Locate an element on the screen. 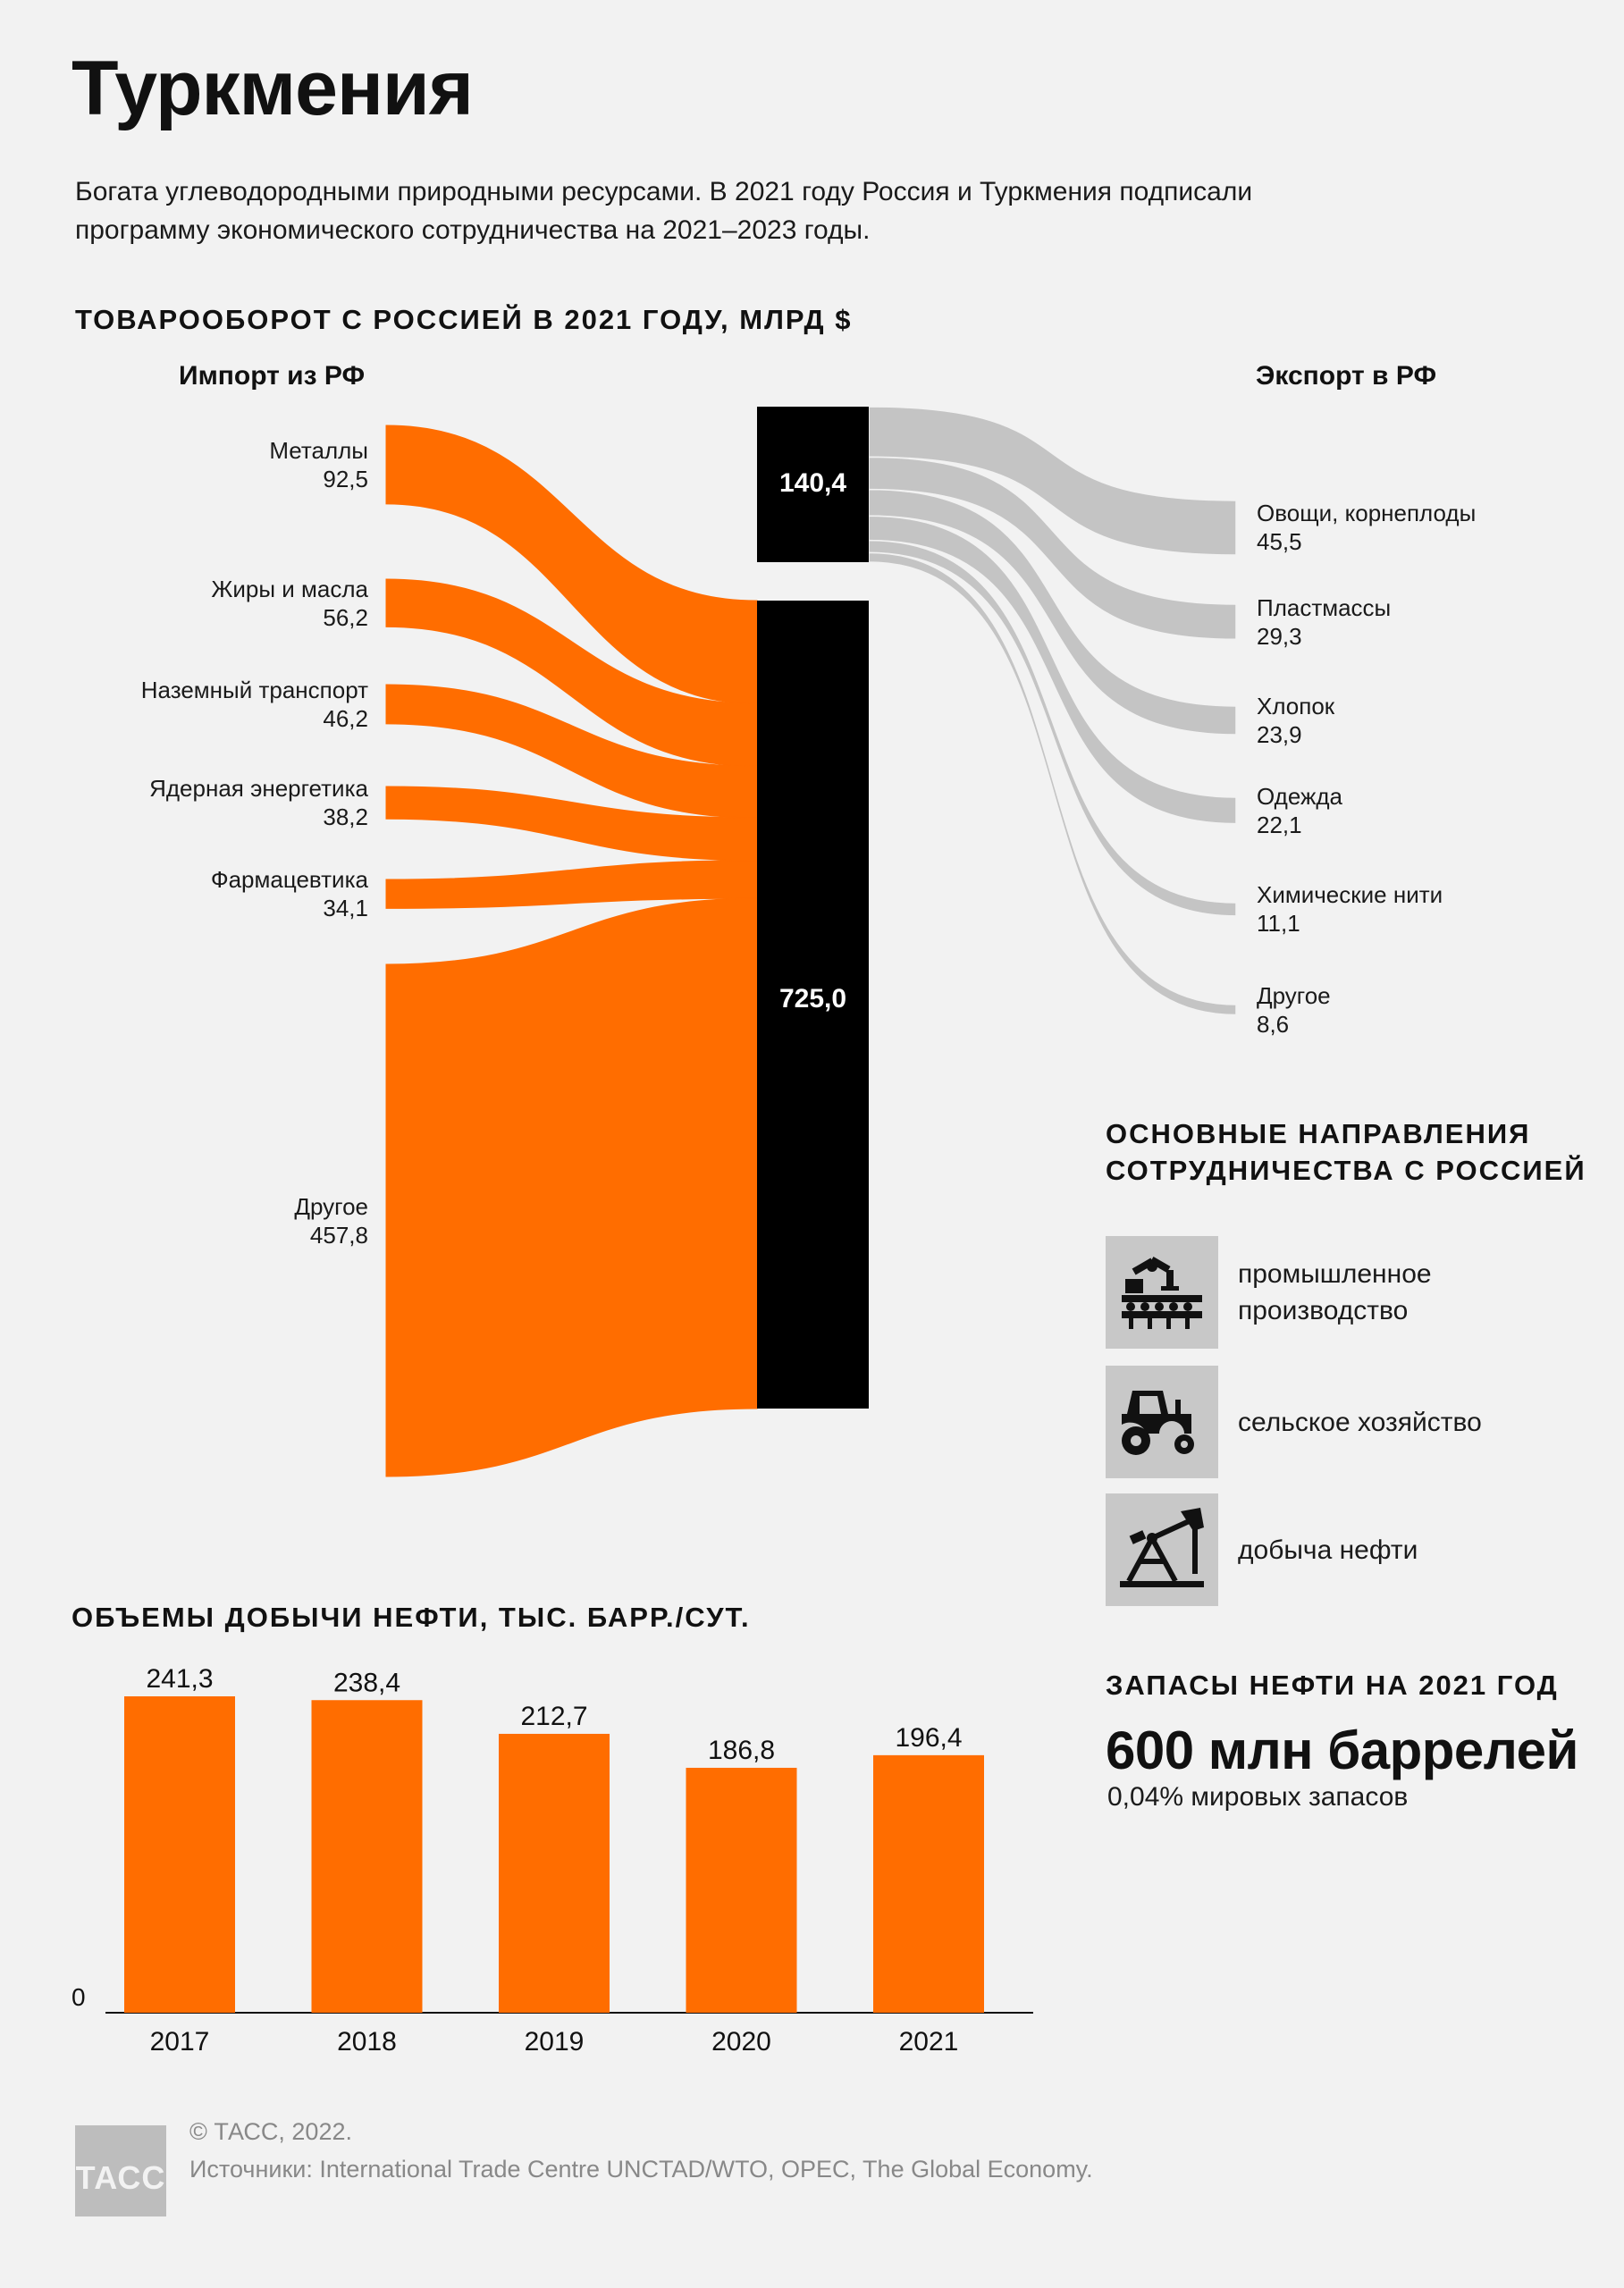 The height and width of the screenshot is (2288, 1624). import-name-1: Жиры и масла is located at coordinates (290, 589).